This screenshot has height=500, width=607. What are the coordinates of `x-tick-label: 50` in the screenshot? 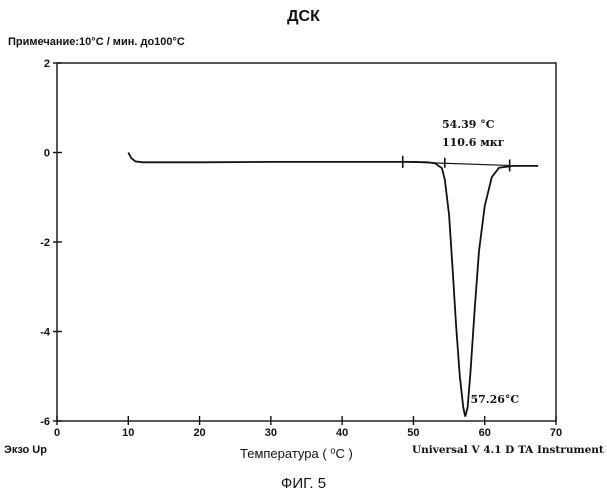 It's located at (413, 433).